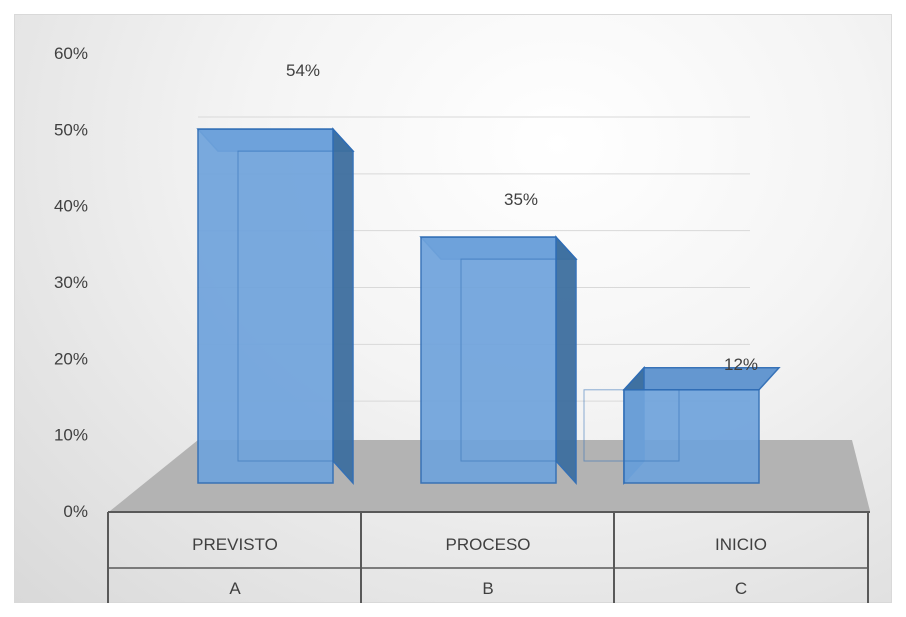 Image resolution: width=906 pixels, height=617 pixels. I want to click on bar-previsto, so click(275, 306).